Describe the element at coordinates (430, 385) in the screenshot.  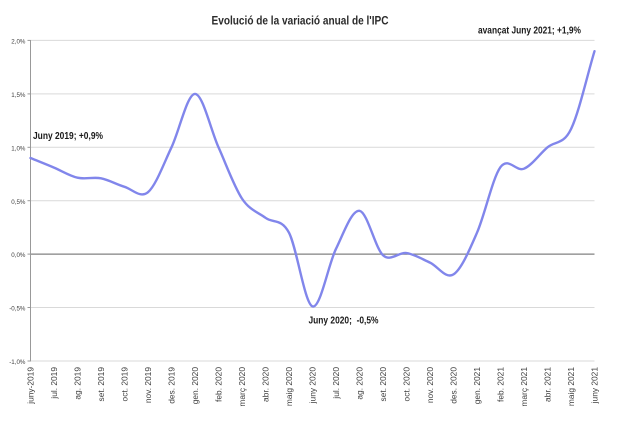
I see `svg-text: nov. 2020` at that location.